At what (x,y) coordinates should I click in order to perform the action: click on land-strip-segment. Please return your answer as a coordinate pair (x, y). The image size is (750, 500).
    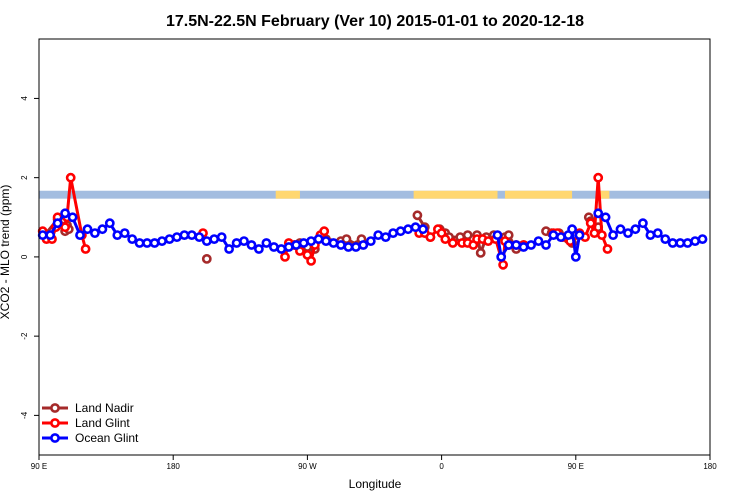
    Looking at the image, I should click on (287, 194).